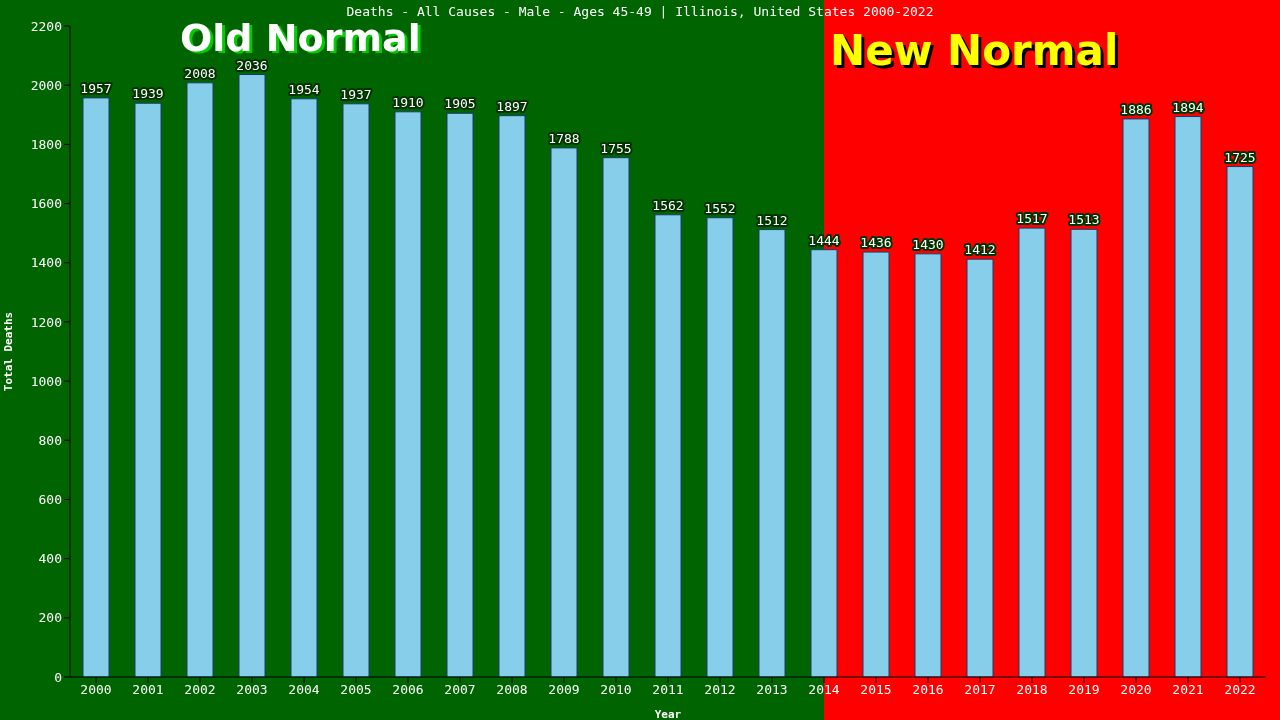  I want to click on data-label: 1552, so click(720, 208).